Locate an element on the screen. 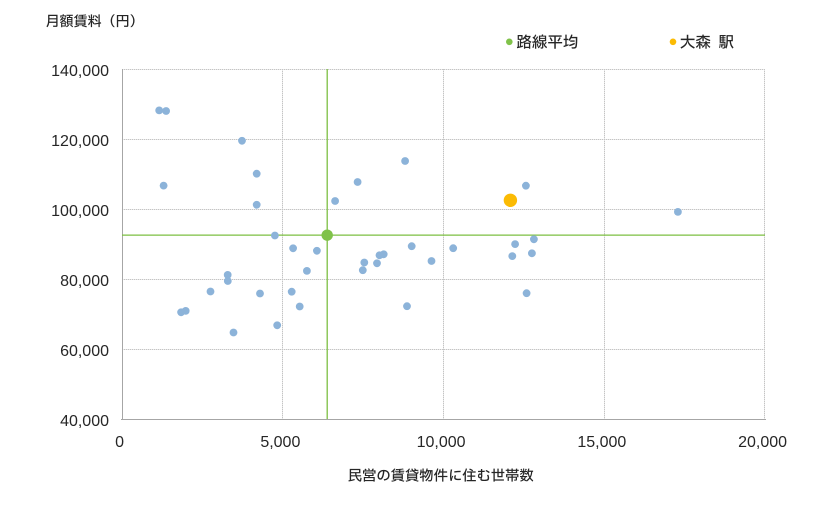  svg-text: 140,000 is located at coordinates (80, 71).